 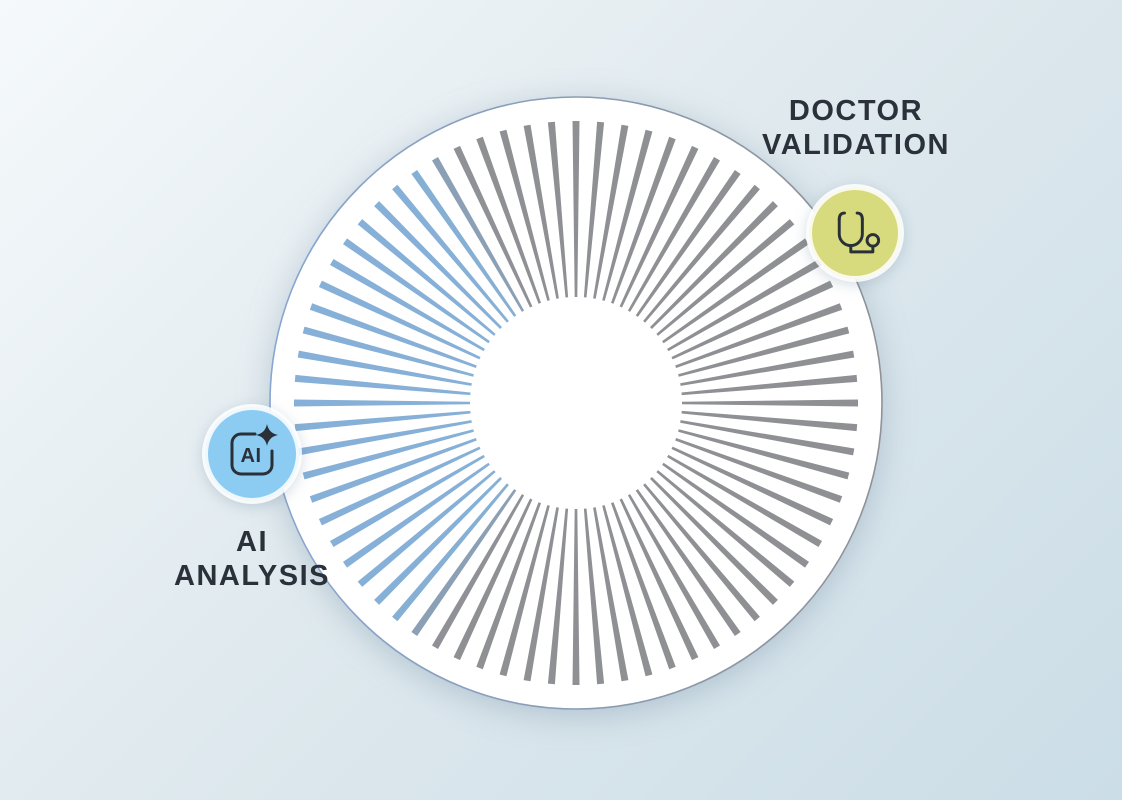 I want to click on sparkle-icon, so click(x=267, y=435).